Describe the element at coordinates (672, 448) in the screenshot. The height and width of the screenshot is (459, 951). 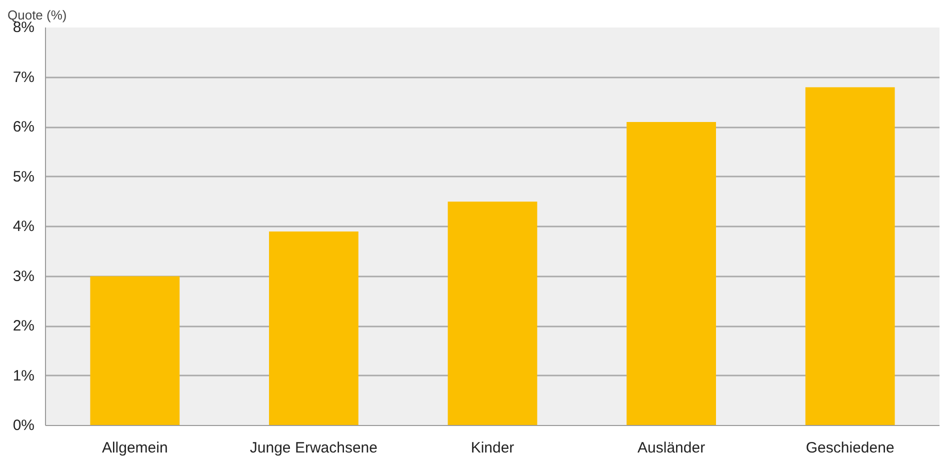
I see `x-tick-label: Ausländer` at that location.